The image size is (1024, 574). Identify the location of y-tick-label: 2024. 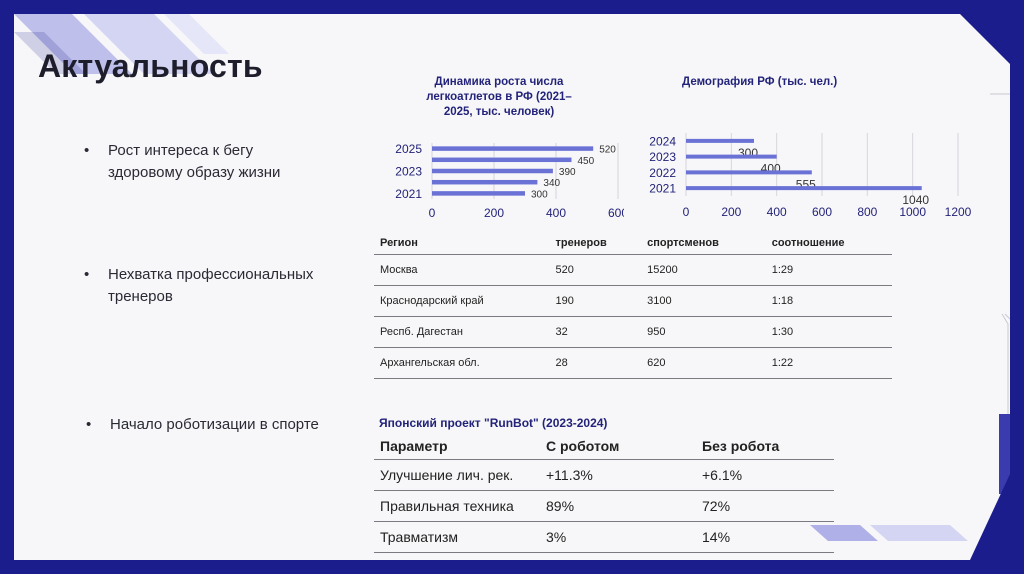
(662, 141).